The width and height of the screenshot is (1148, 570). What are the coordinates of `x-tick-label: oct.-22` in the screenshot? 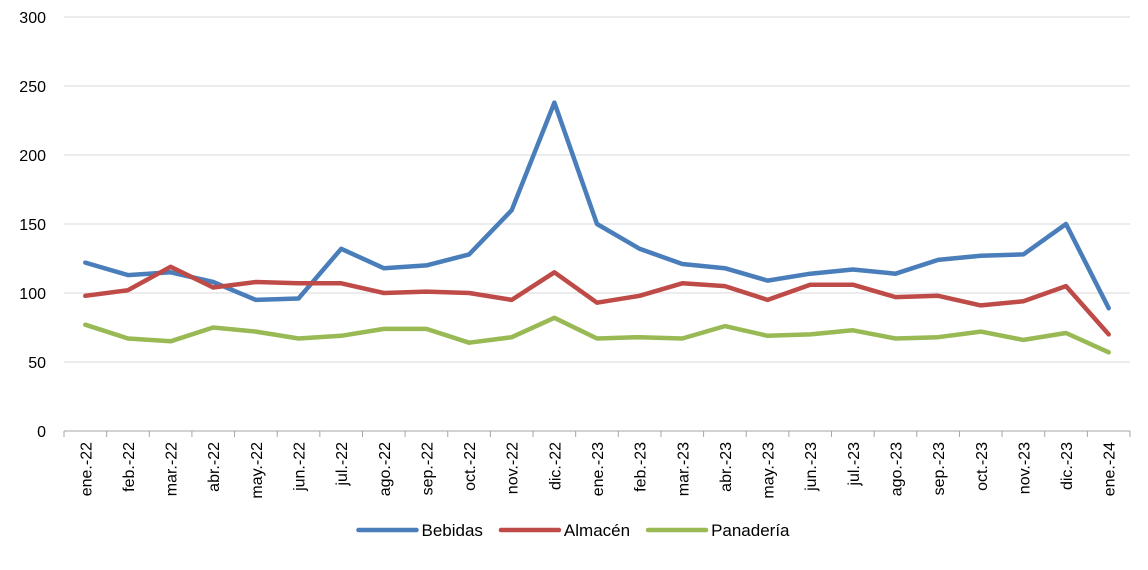 It's located at (470, 466).